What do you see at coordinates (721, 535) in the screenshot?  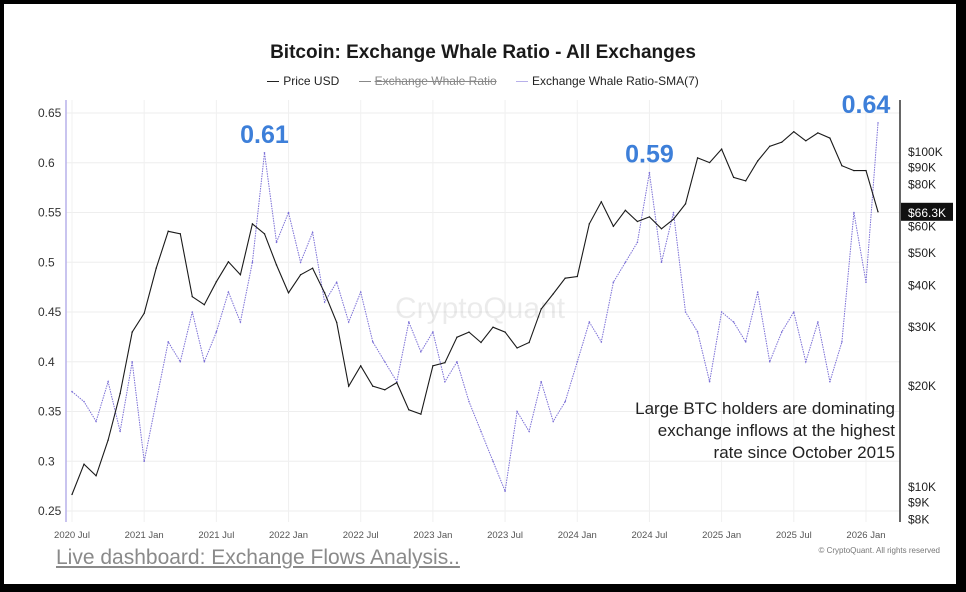 I see `x-tick-label: 2025 Jan` at bounding box center [721, 535].